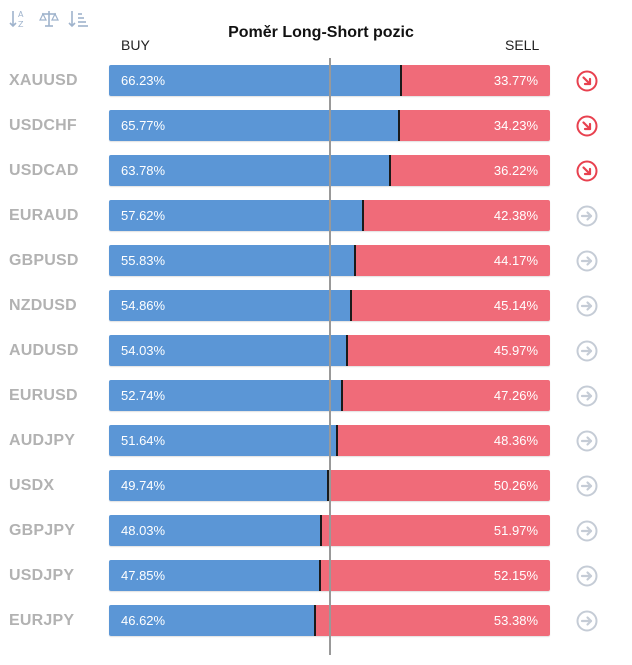 The image size is (632, 665). What do you see at coordinates (329, 260) in the screenshot?
I see `ratio-bar: 55.83% 44.17%` at bounding box center [329, 260].